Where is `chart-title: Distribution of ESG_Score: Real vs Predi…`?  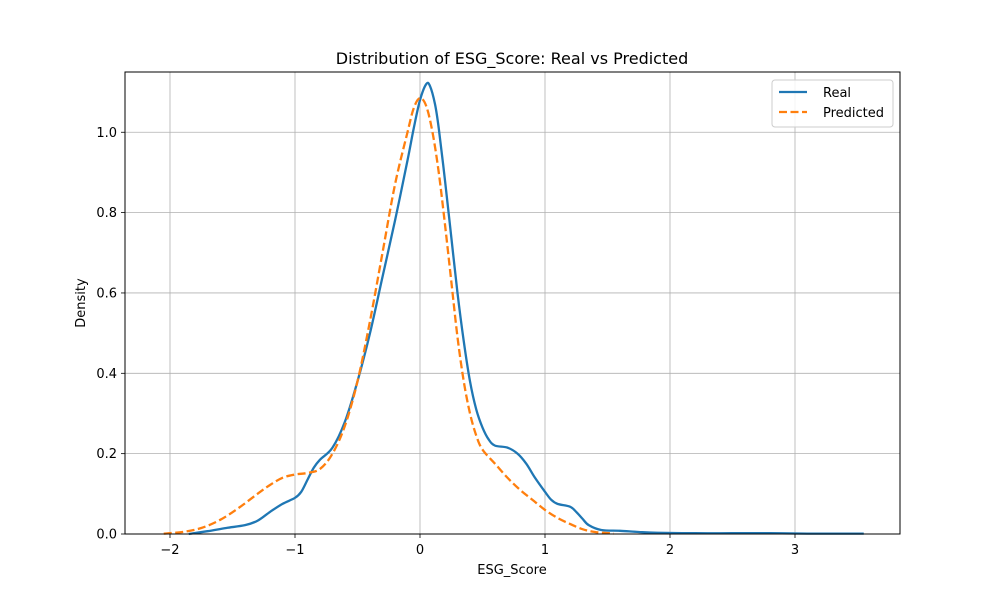
chart-title: Distribution of ESG_Score: Real vs Predi… is located at coordinates (512, 59).